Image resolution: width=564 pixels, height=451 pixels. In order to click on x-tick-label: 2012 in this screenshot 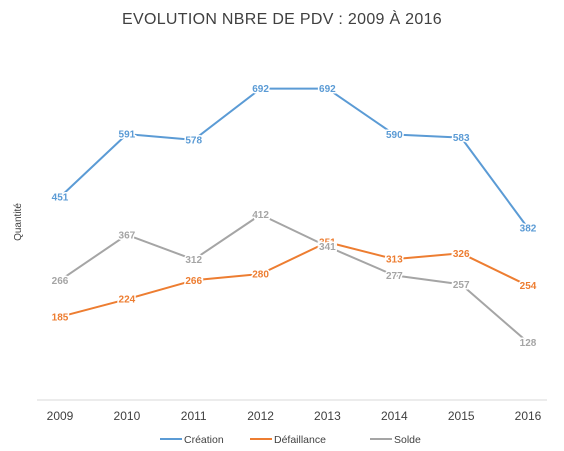, I will do `click(260, 416)`.